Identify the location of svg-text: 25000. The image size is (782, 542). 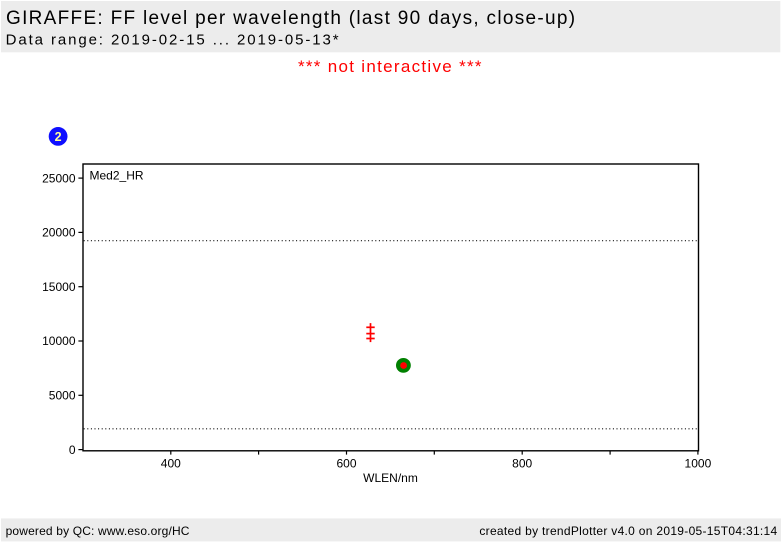
(59, 178).